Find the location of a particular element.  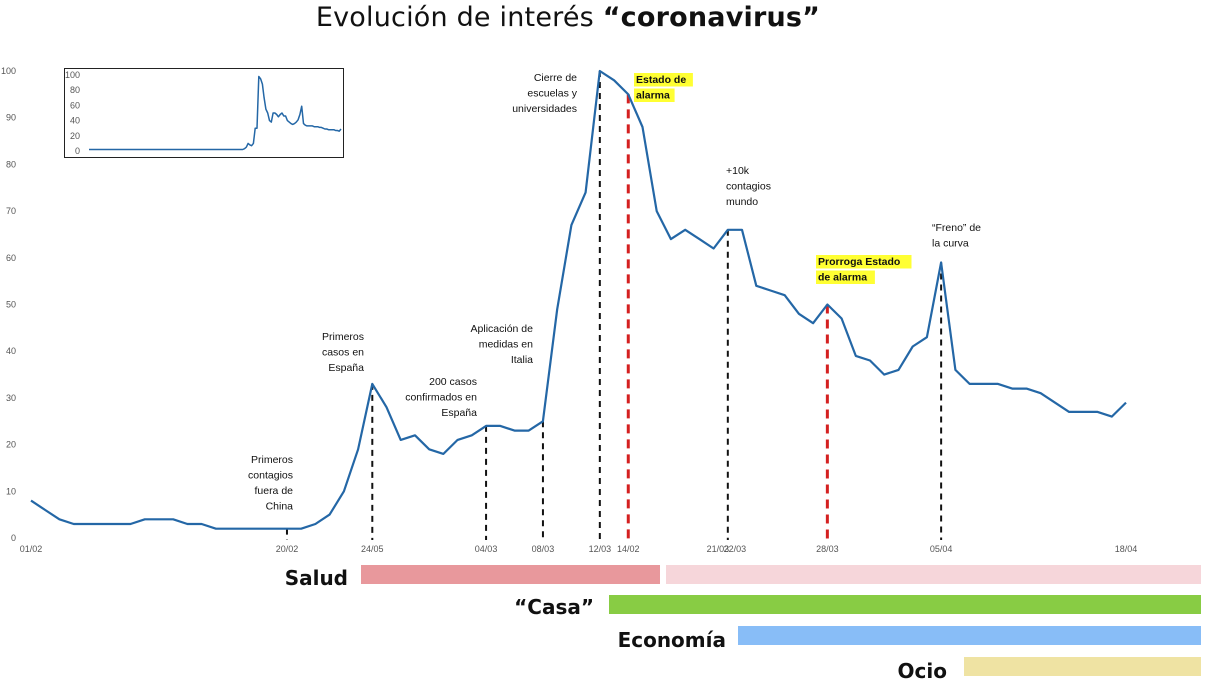

x-tick-label: 04/03 is located at coordinates (486, 549).